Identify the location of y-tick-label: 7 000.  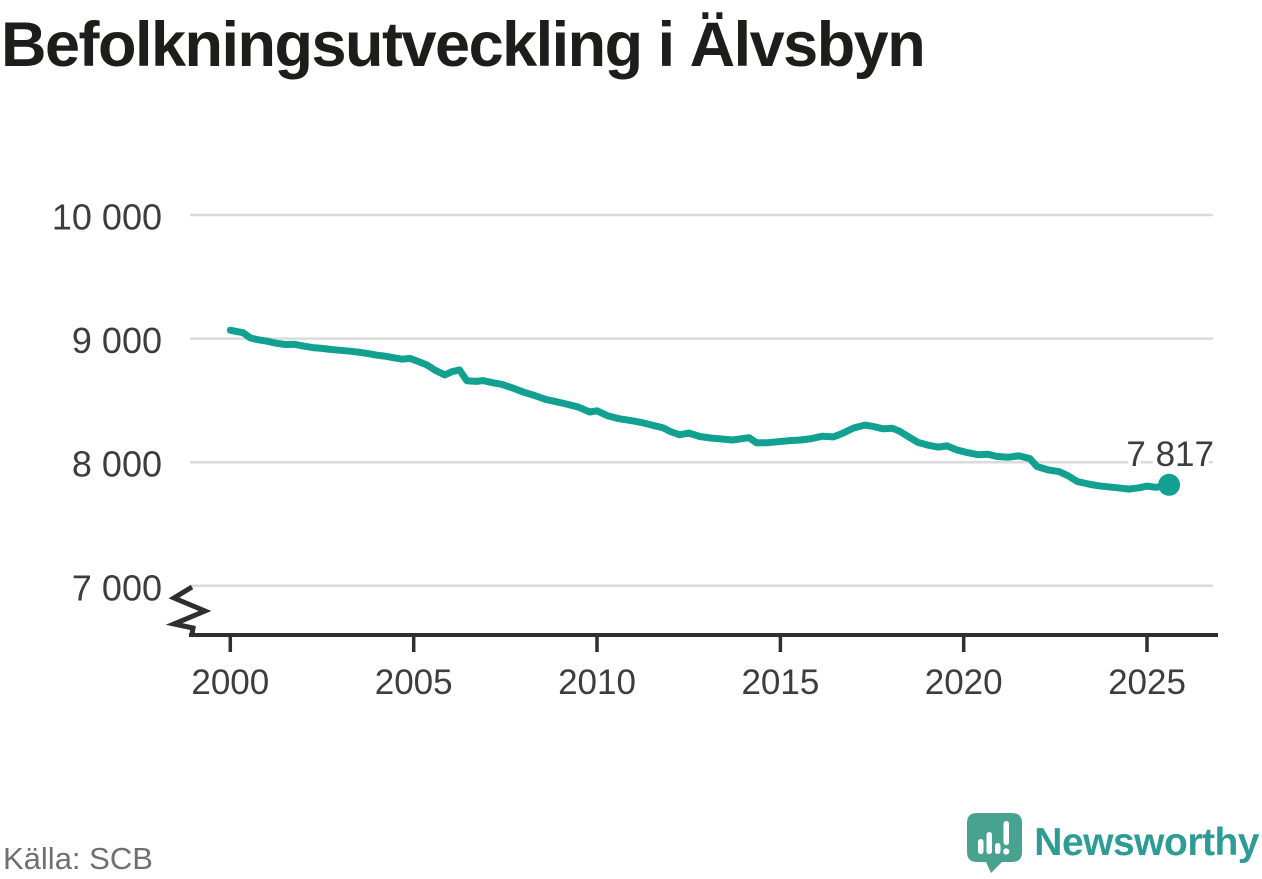
(117, 587).